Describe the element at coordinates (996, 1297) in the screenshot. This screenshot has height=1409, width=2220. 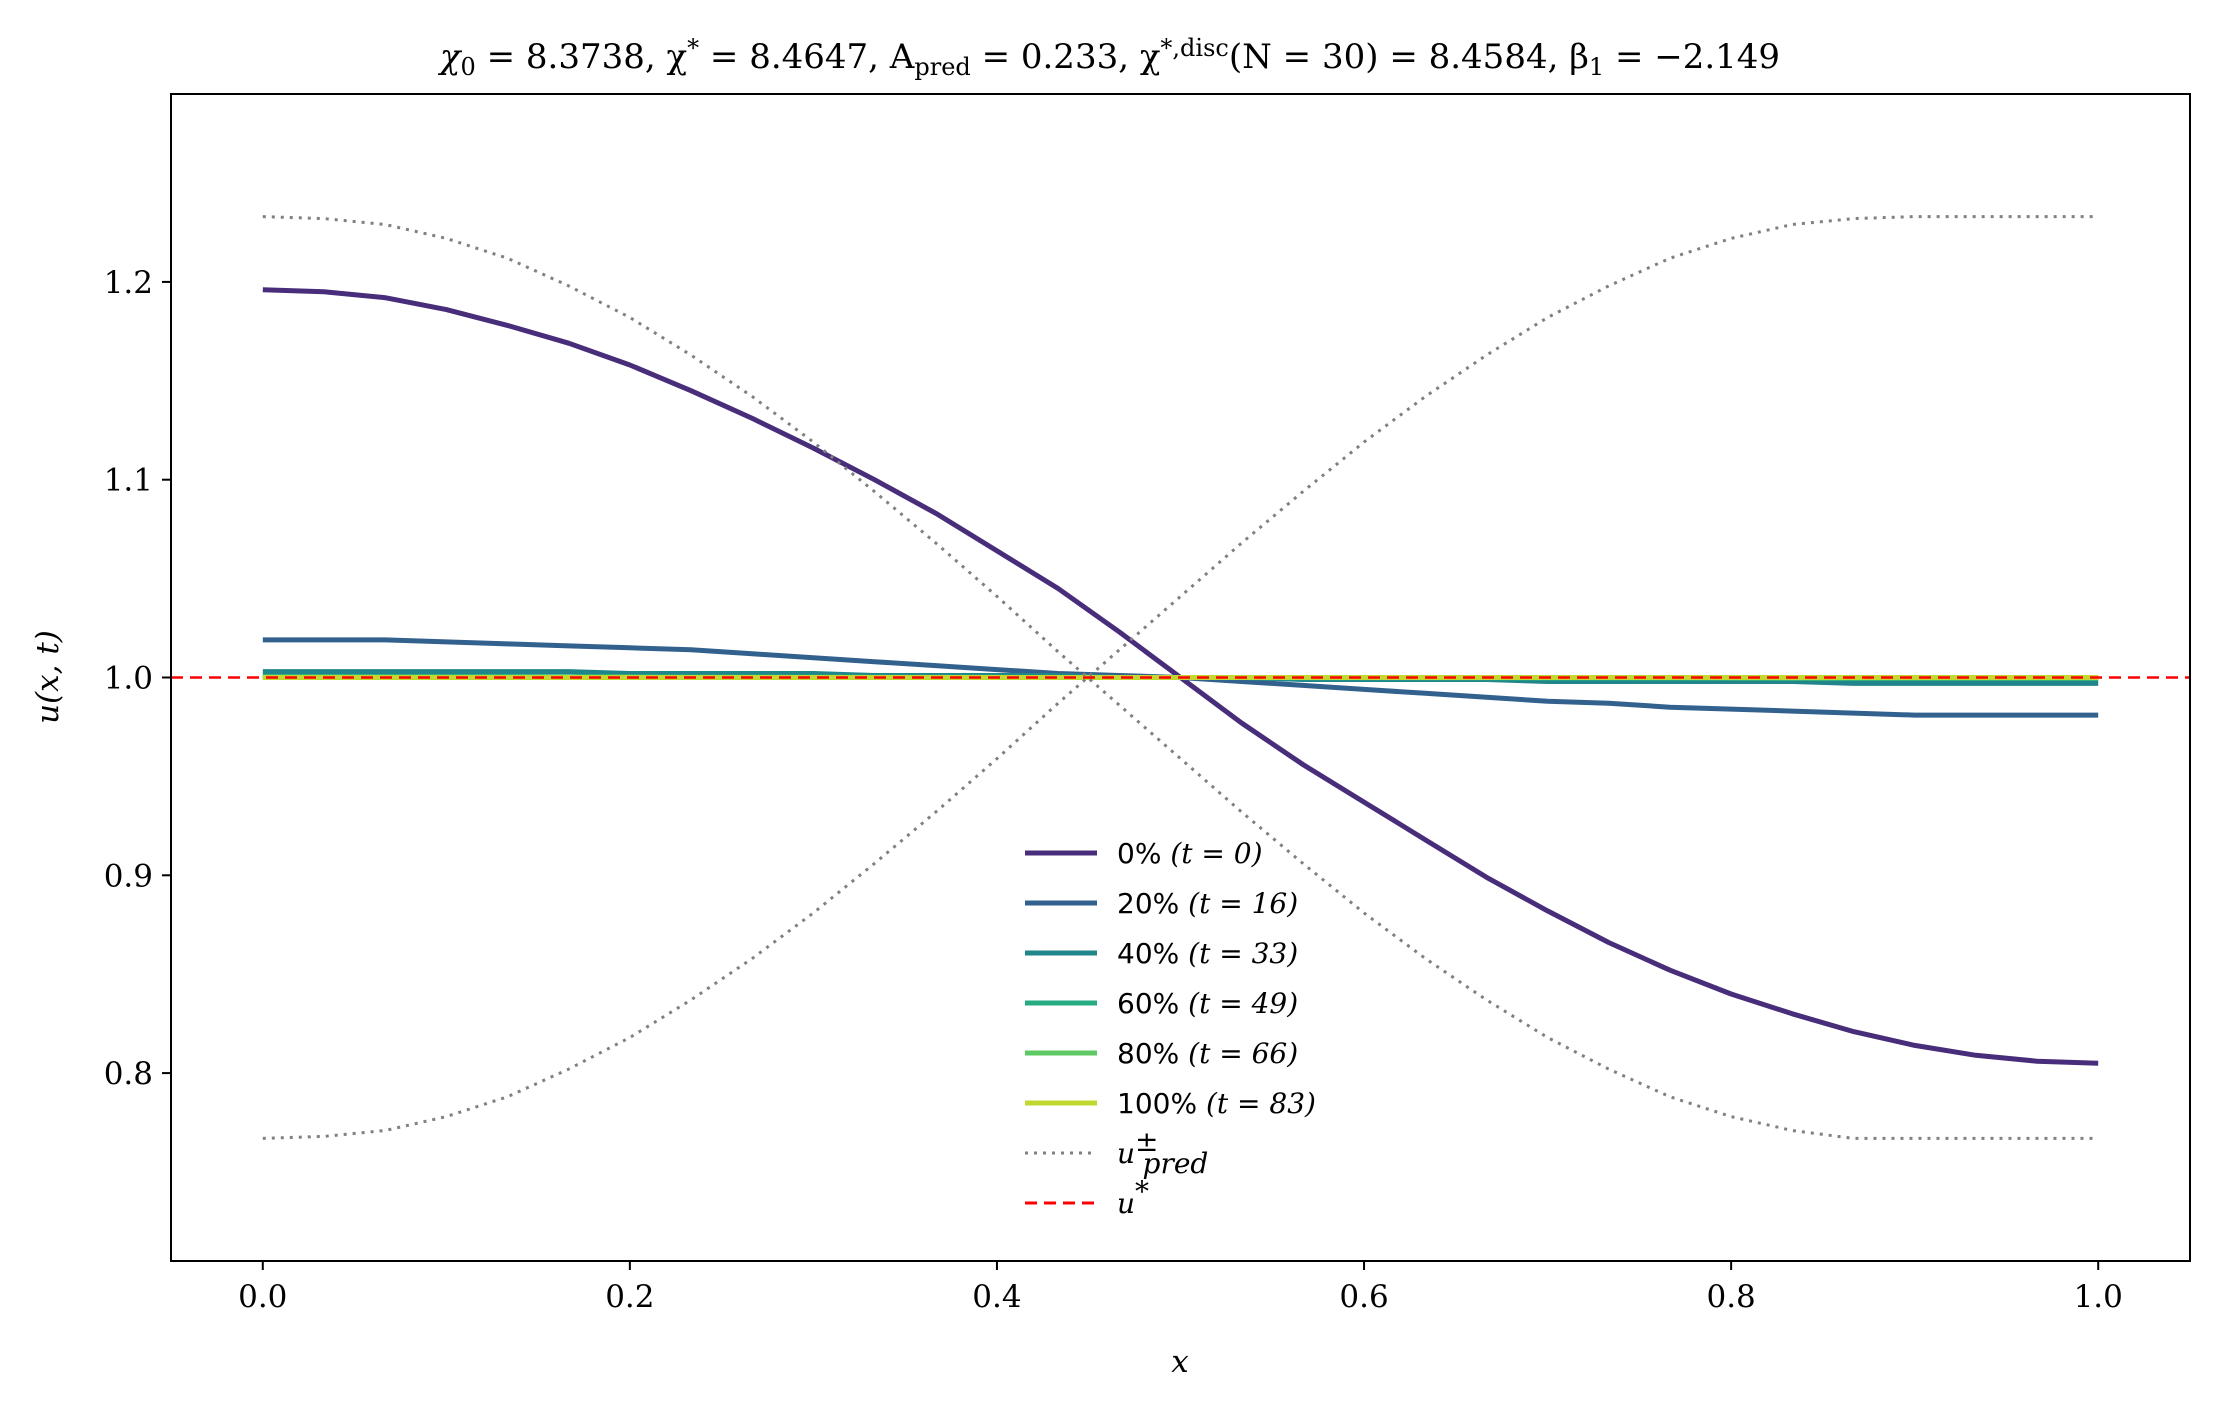
I see `x-tick-label-2: 0.4` at that location.